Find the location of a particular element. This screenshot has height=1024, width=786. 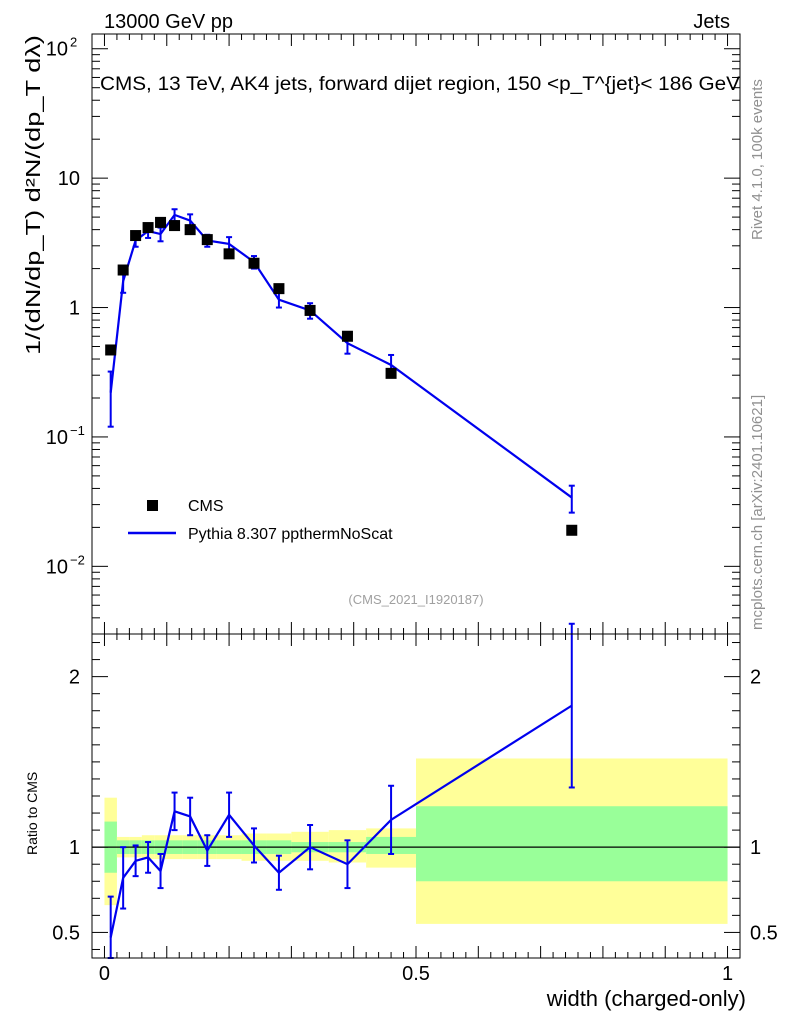

y-tick-label-main: 1 is located at coordinates (74, 309).